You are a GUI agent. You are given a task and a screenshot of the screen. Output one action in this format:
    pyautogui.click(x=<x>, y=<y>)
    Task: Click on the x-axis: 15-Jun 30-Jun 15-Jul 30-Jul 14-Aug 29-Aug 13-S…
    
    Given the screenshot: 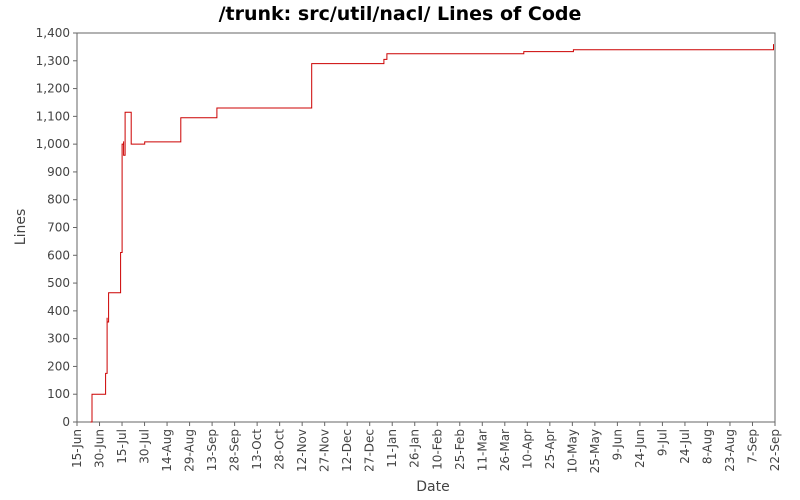 What is the action you would take?
    pyautogui.click(x=426, y=447)
    